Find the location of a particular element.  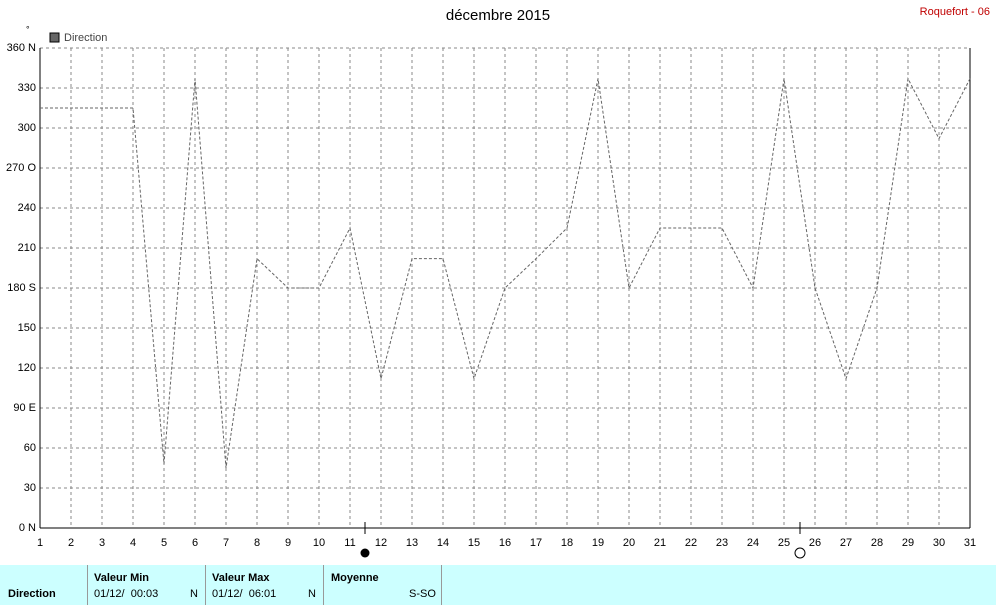

y-tick-label: 210 is located at coordinates (27, 248).